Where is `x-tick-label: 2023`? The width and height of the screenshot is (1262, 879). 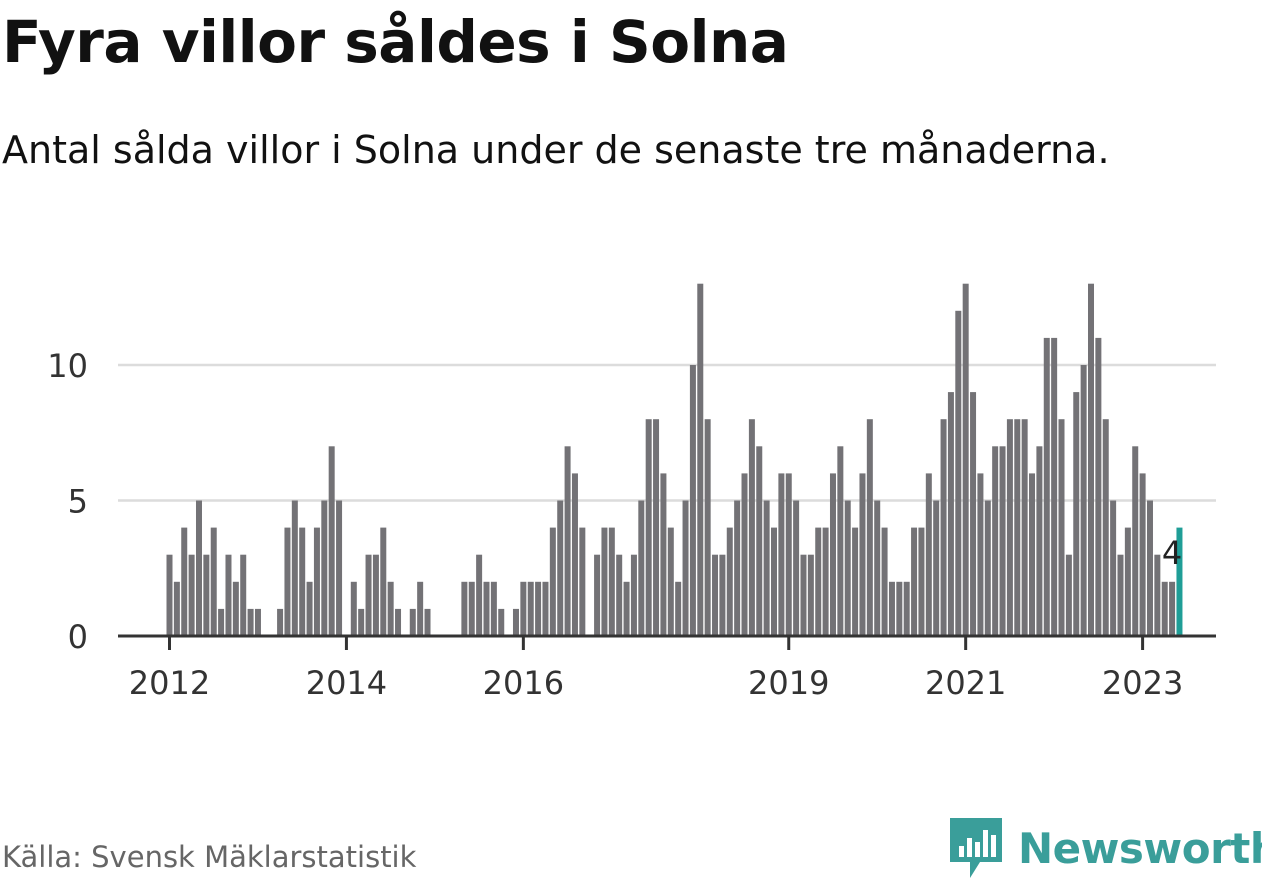 x-tick-label: 2023 is located at coordinates (1142, 683).